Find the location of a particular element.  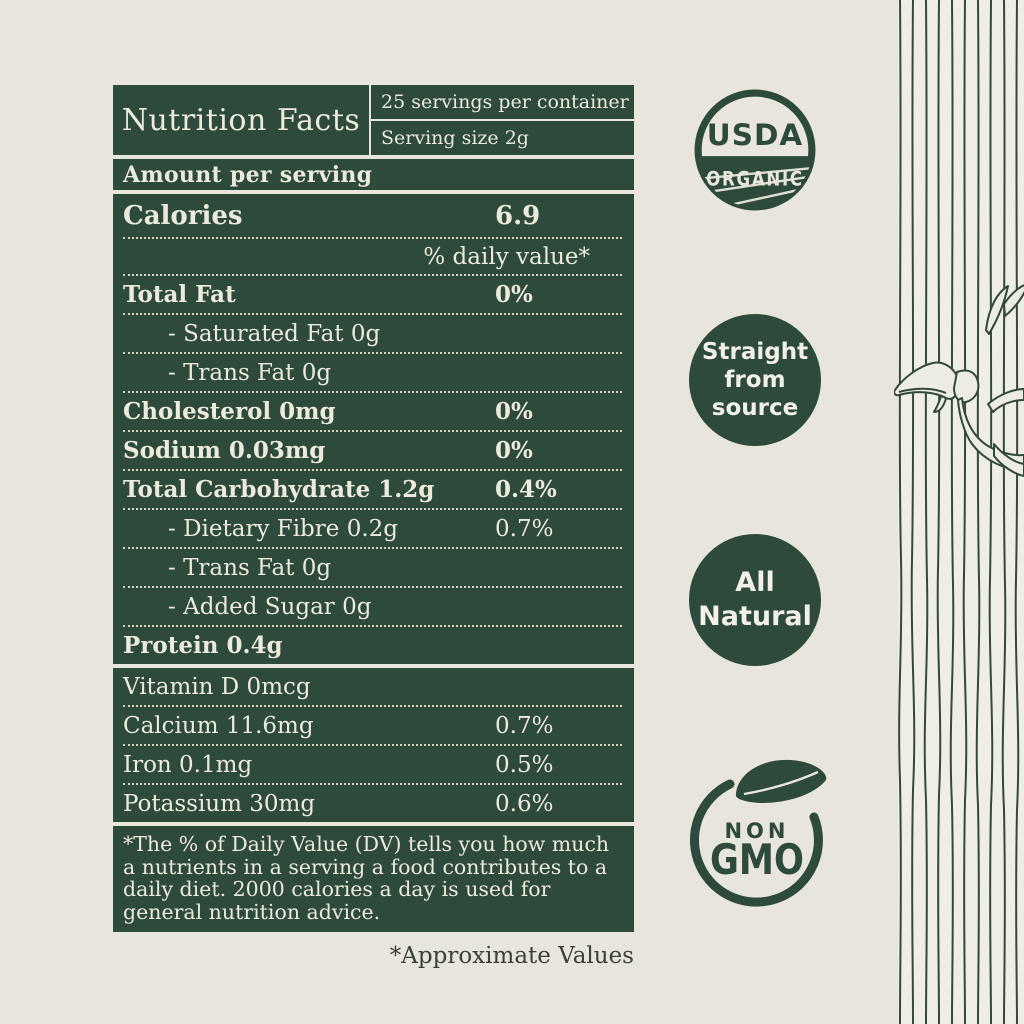

nutrient-label: Calcium 11.6mg is located at coordinates (218, 725).